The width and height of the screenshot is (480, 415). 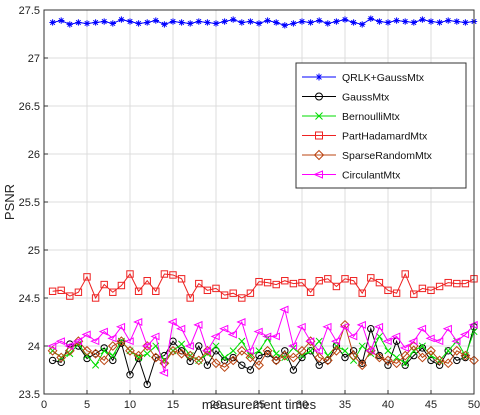 I want to click on legend-box, so click(x=381, y=125).